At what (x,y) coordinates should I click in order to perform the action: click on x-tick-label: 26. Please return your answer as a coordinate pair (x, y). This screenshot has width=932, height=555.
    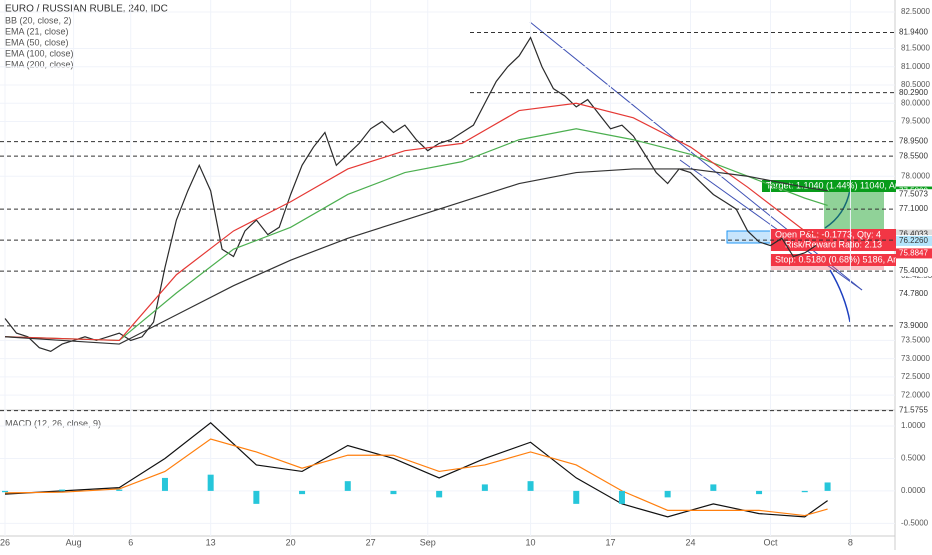
    Looking at the image, I should click on (5, 542).